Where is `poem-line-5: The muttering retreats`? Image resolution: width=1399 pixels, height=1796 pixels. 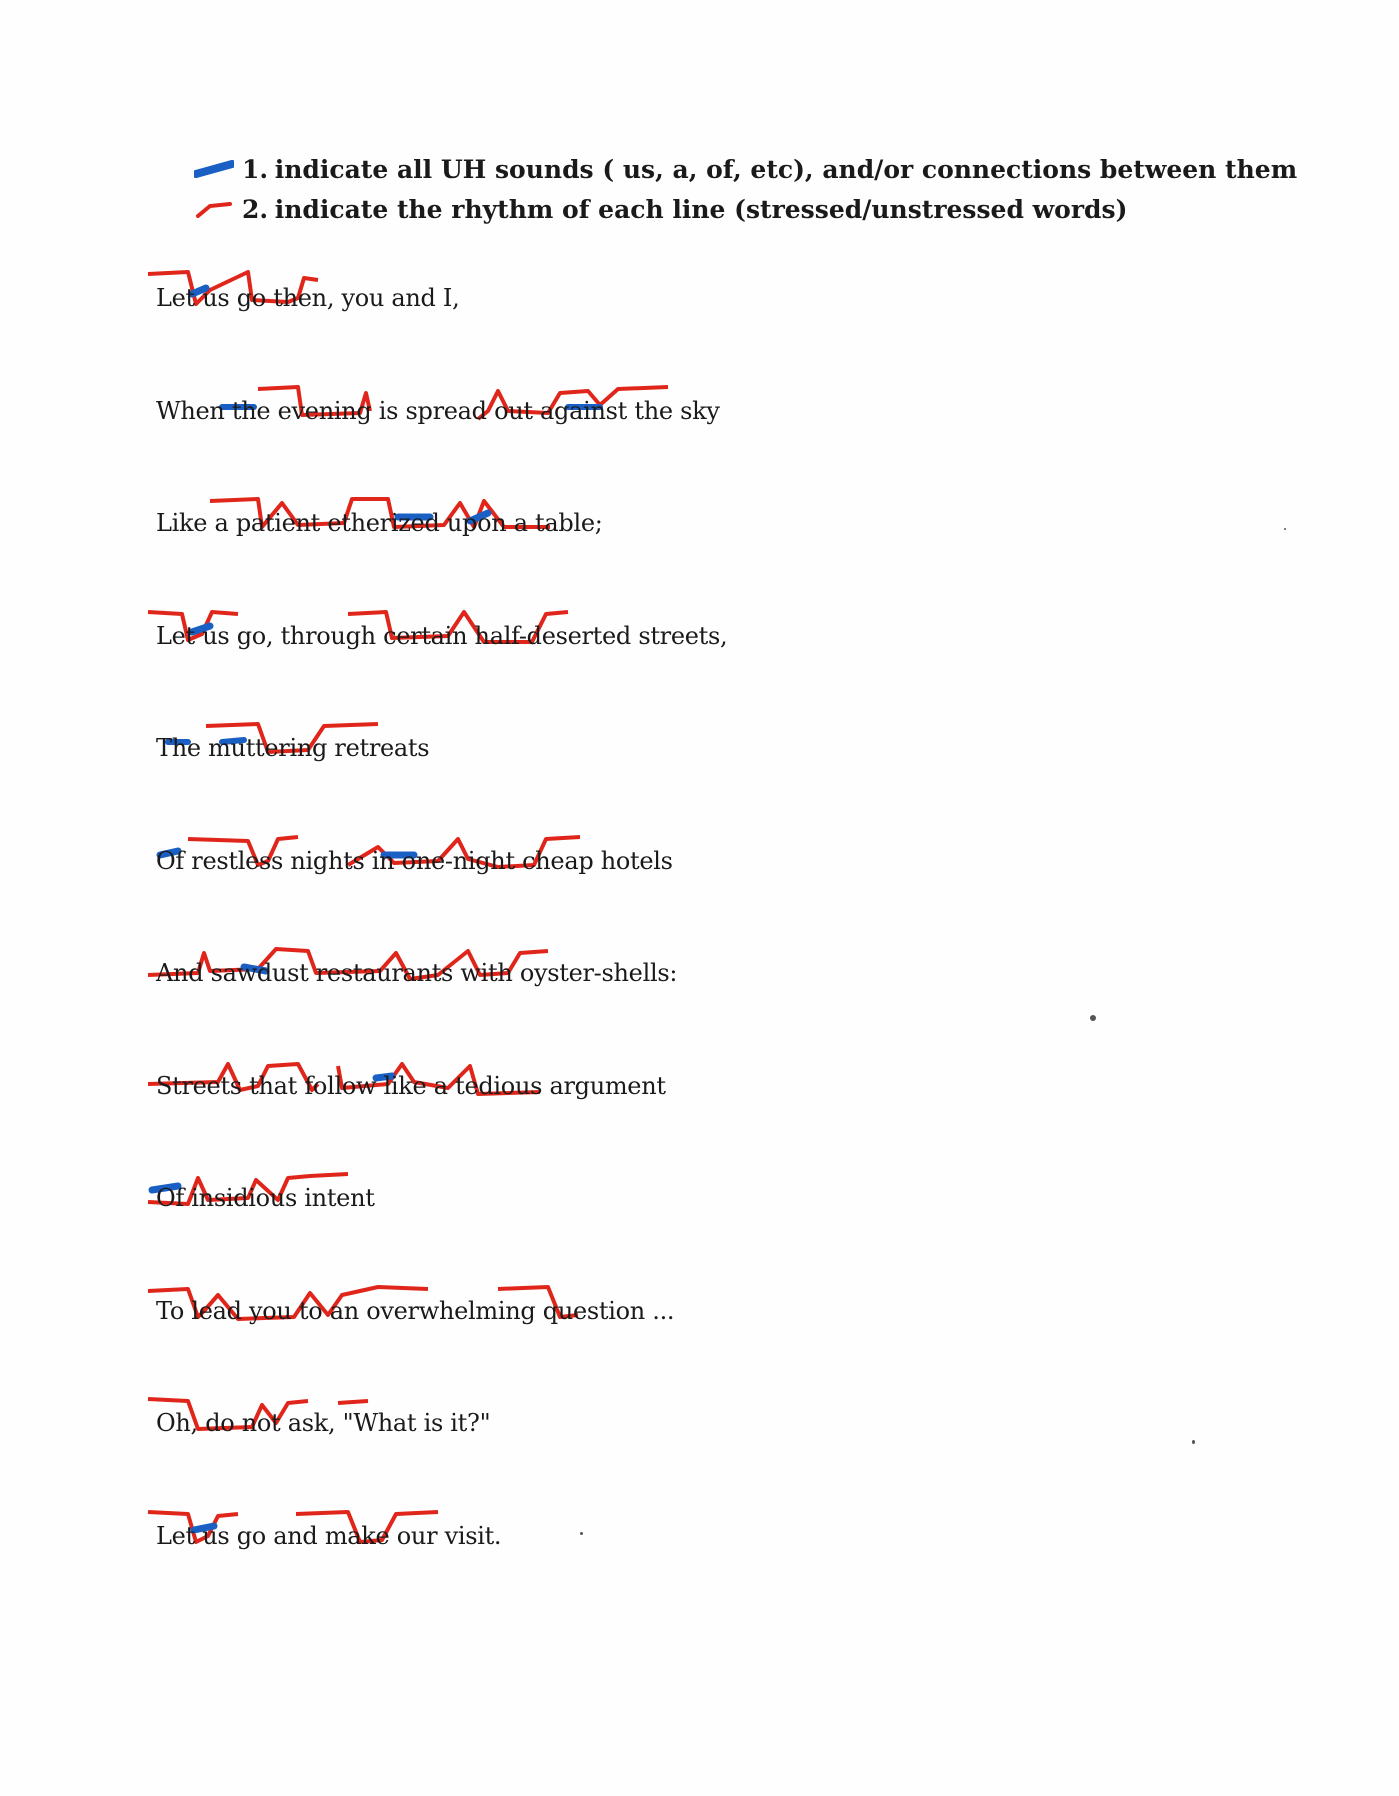
poem-line-5: The muttering retreats is located at coordinates (706, 781).